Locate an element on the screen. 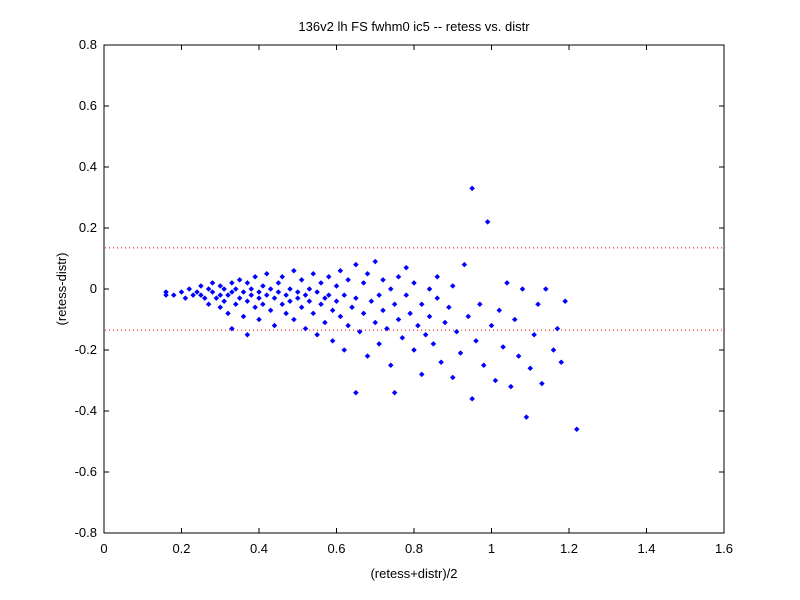  x-axis-label: (retess+distr)/2 is located at coordinates (413, 573).